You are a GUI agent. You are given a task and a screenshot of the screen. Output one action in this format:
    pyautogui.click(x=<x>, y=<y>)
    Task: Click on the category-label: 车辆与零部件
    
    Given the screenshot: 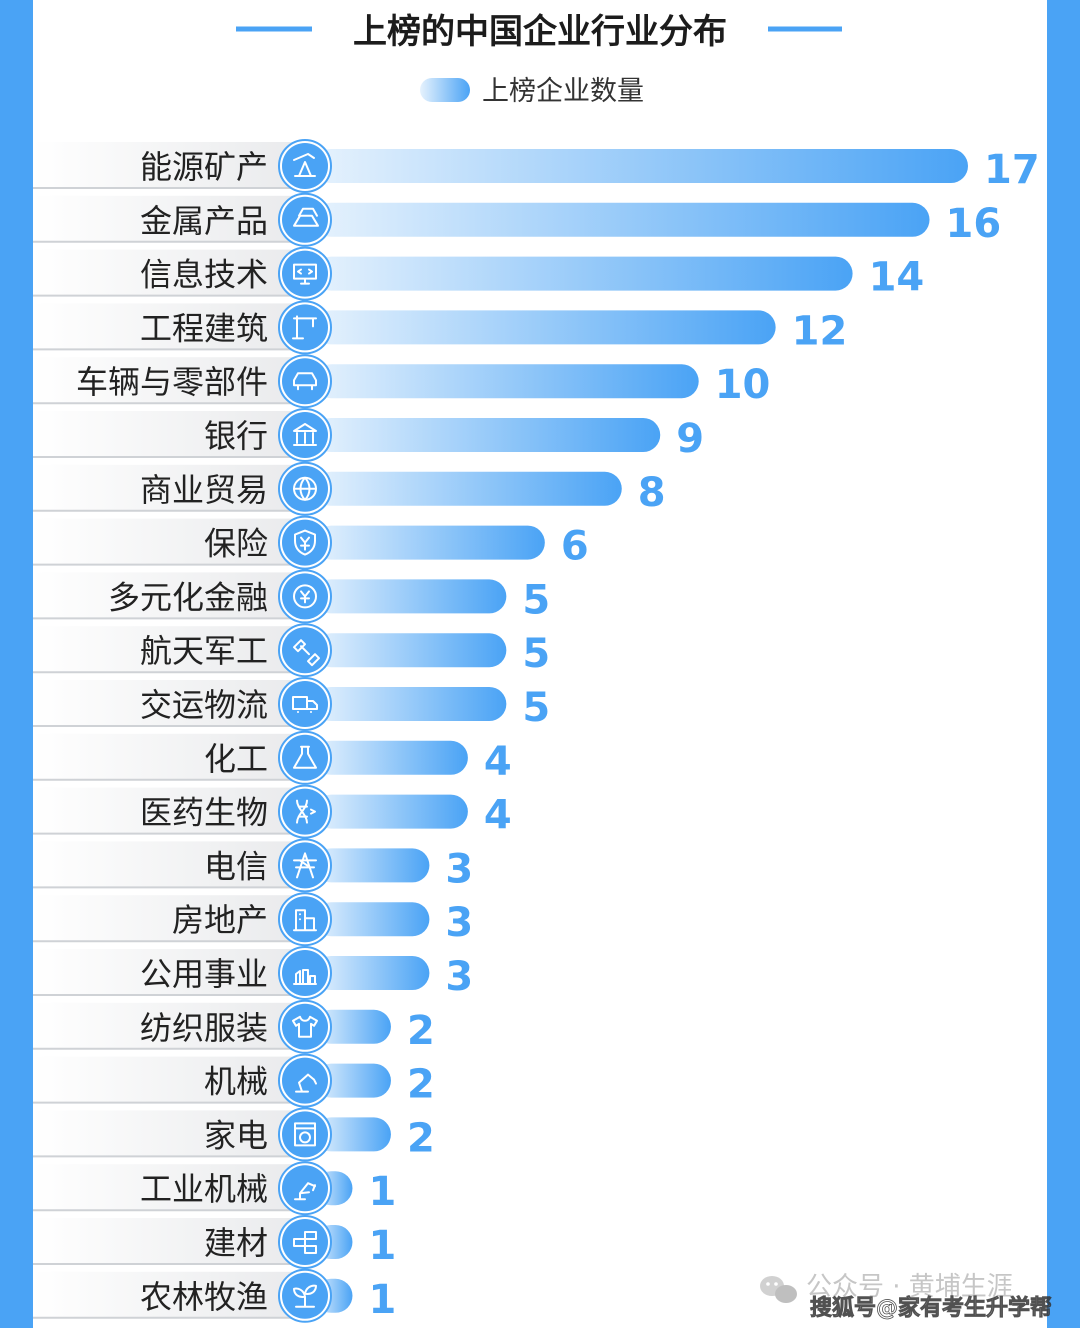 What is the action you would take?
    pyautogui.click(x=172, y=382)
    